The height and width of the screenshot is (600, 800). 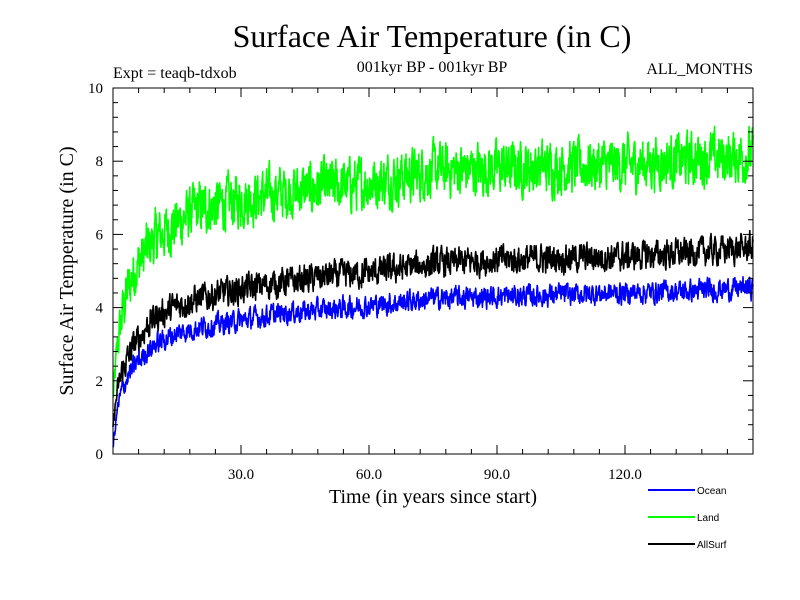 I want to click on y-tick-label: 0, so click(x=100, y=455).